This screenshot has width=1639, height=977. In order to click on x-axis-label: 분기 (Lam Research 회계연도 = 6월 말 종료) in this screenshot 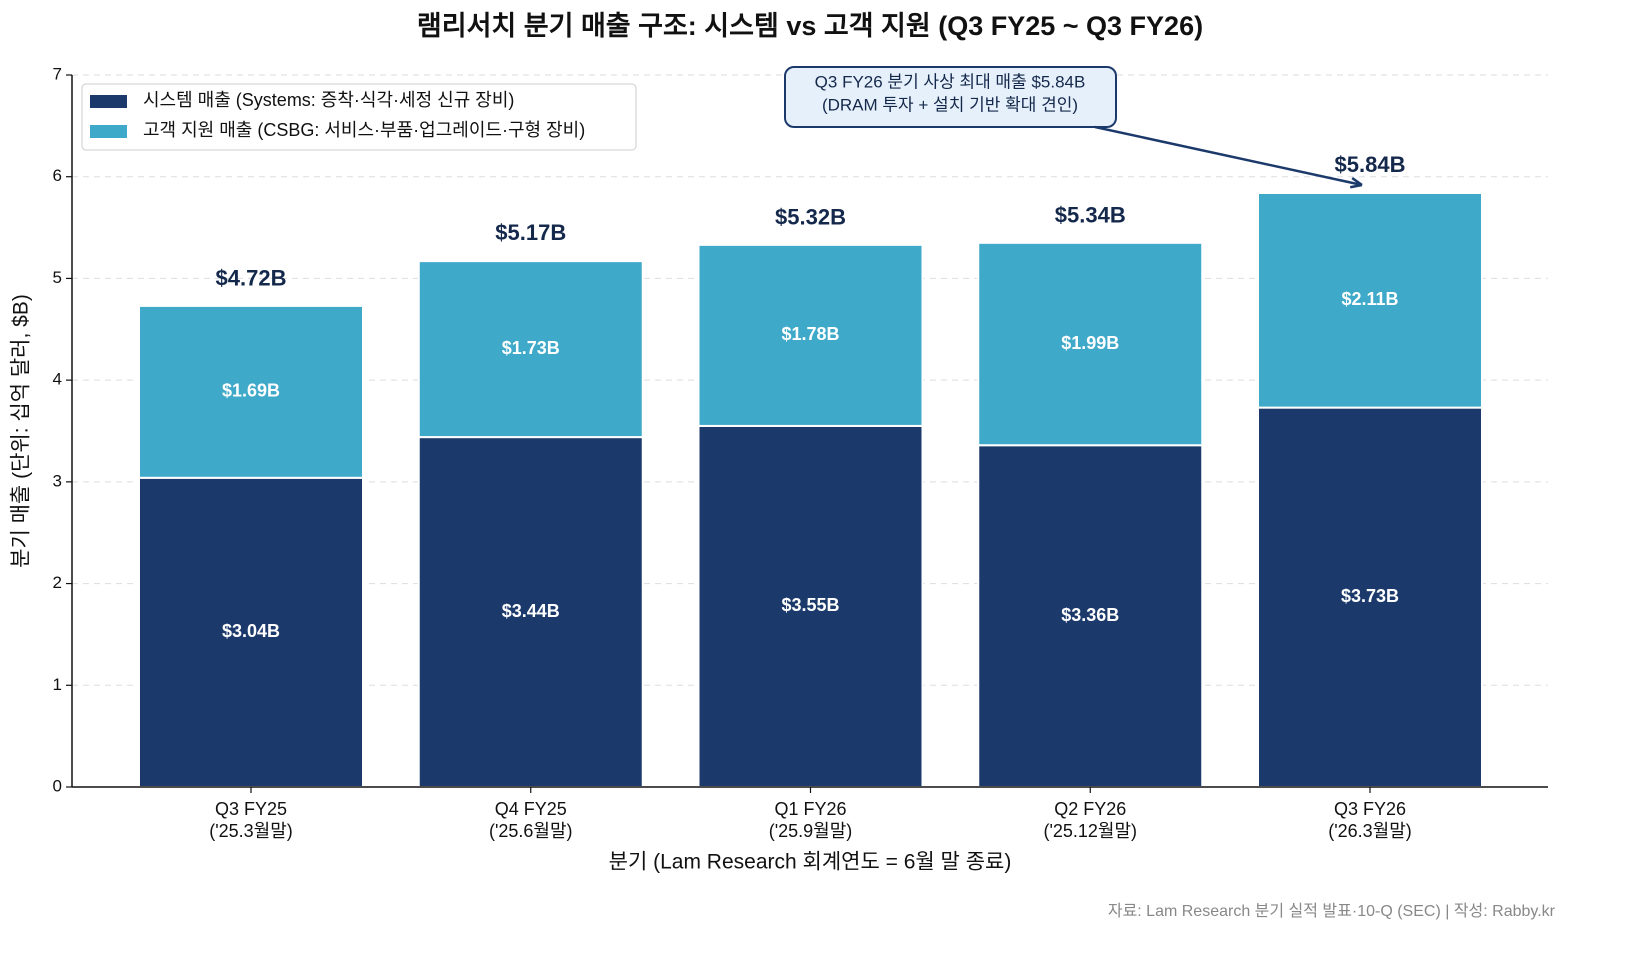, I will do `click(810, 862)`.